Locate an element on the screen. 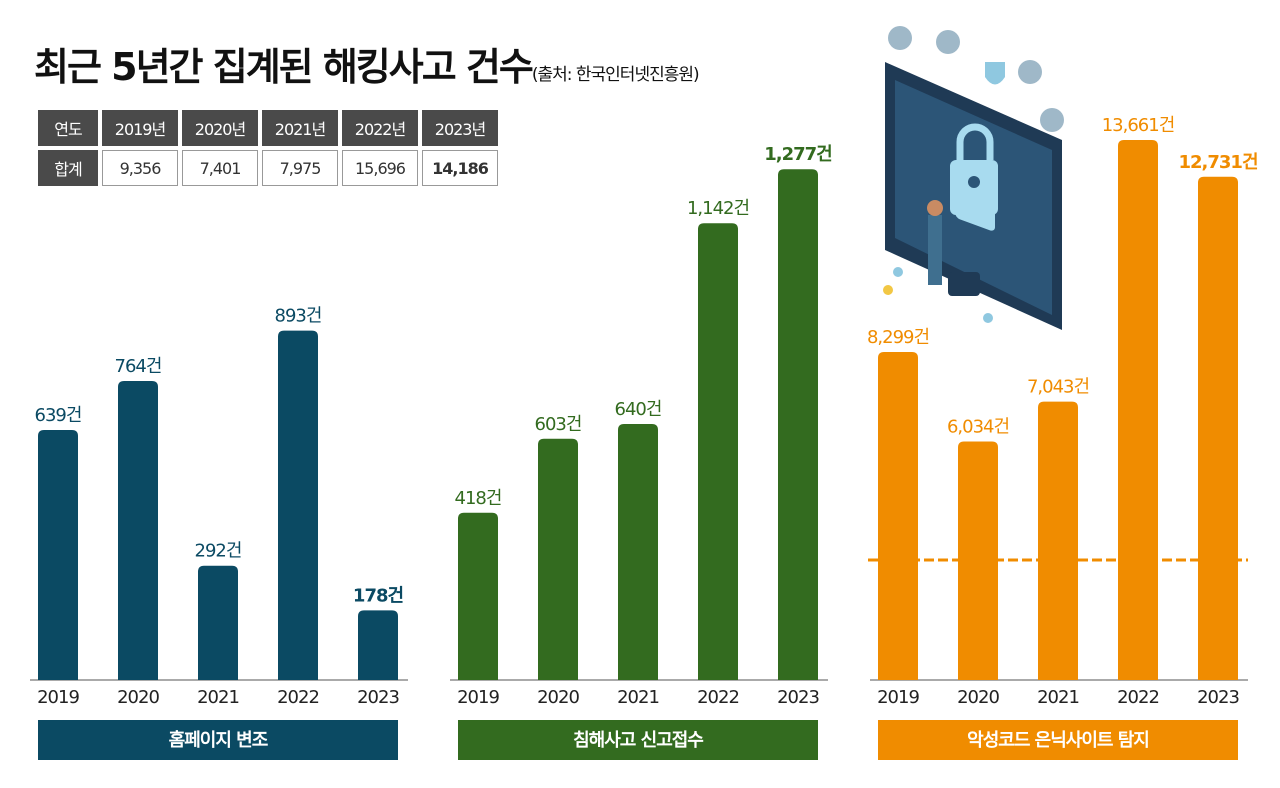  cell: 14,186 is located at coordinates (460, 168).